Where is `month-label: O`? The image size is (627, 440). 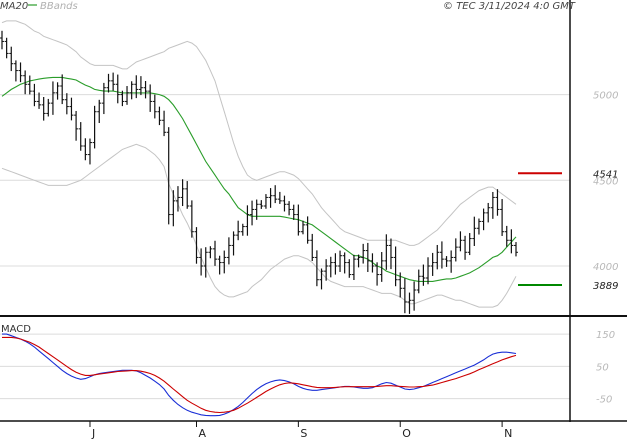
month-label: O is located at coordinates (406, 433).